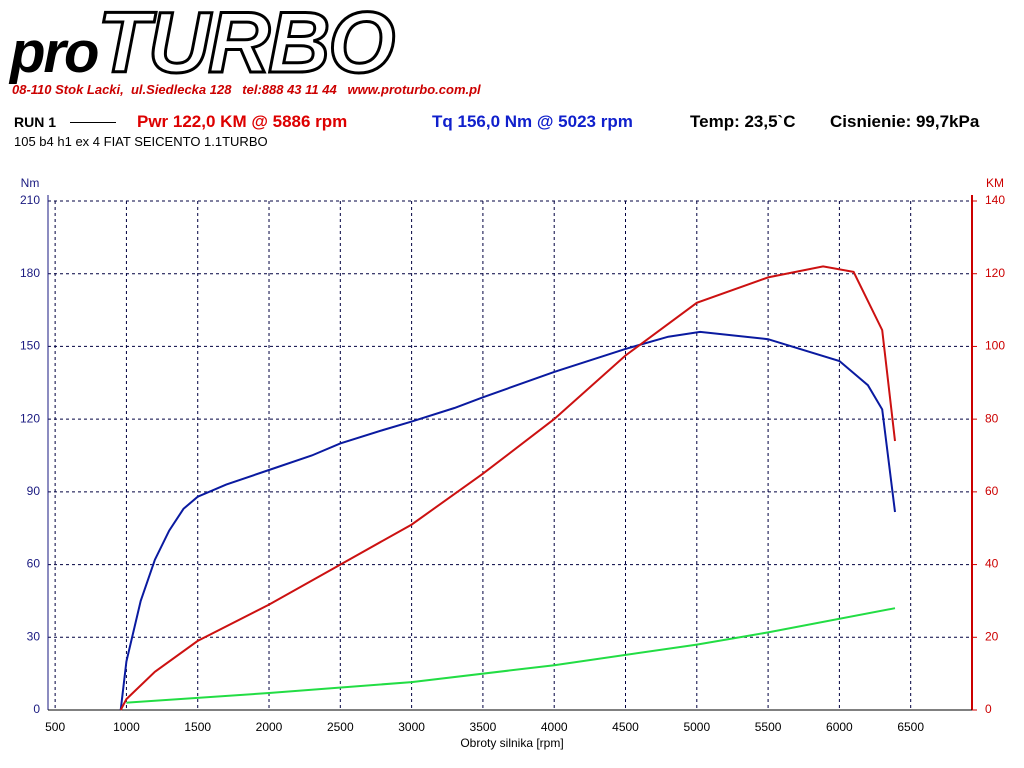 This screenshot has height=768, width=1024. I want to click on pressure: Cisnienie: 99,7kPa, so click(905, 121).